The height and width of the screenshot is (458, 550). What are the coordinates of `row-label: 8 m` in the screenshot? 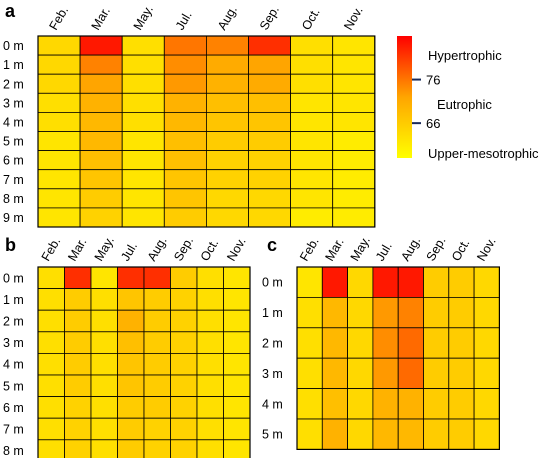 It's located at (13, 451).